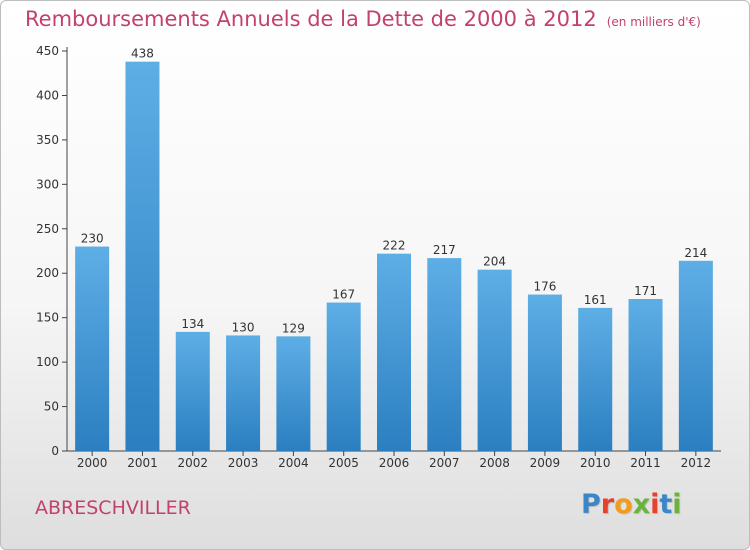  What do you see at coordinates (394, 463) in the screenshot?
I see `x-tick-label: 2006` at bounding box center [394, 463].